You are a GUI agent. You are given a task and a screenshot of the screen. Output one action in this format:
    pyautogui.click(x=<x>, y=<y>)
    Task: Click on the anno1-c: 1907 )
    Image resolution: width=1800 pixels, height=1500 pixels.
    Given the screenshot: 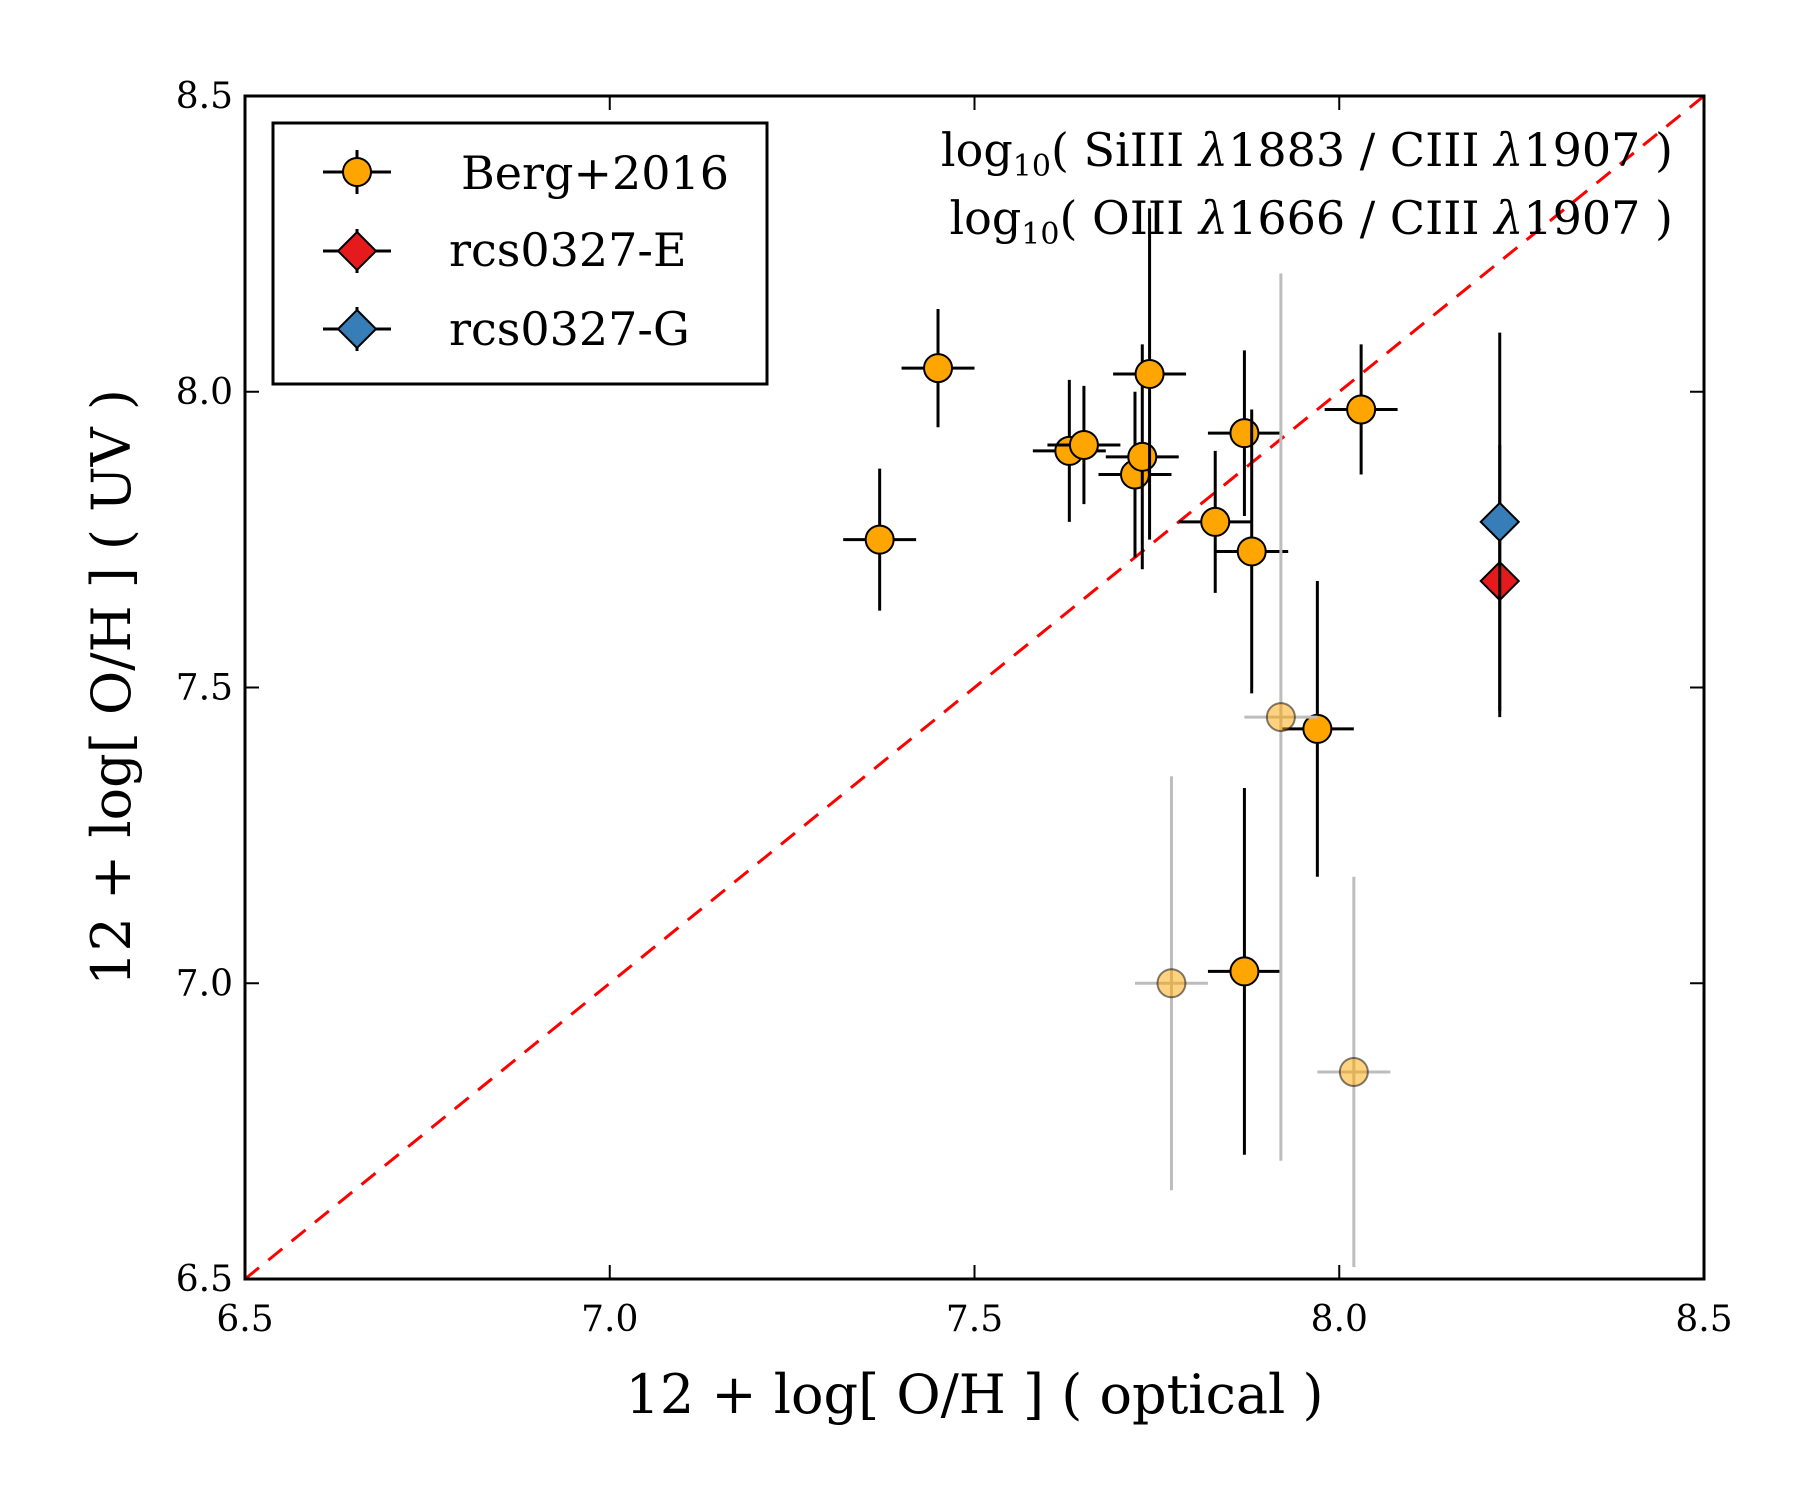 What is the action you would take?
    pyautogui.click(x=1598, y=150)
    